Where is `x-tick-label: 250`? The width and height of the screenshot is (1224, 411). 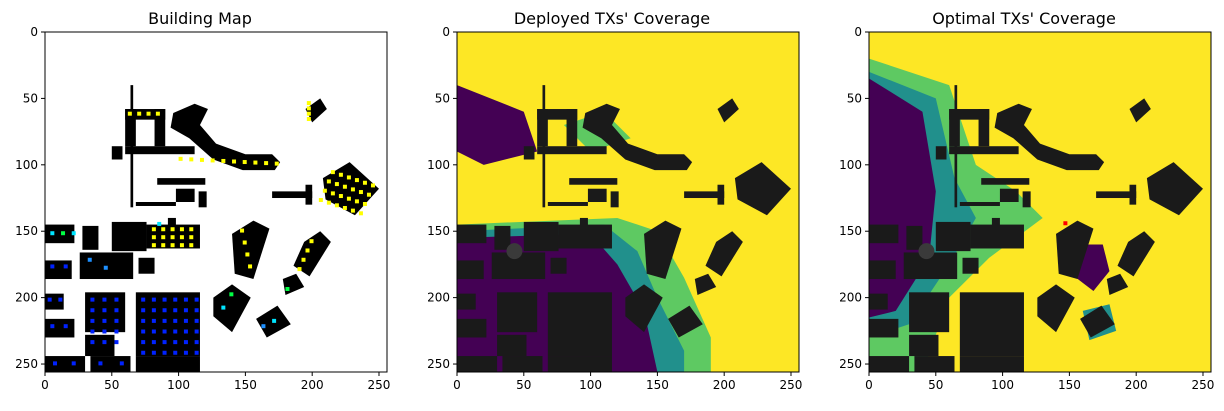
x-tick-label: 250 is located at coordinates (791, 385).